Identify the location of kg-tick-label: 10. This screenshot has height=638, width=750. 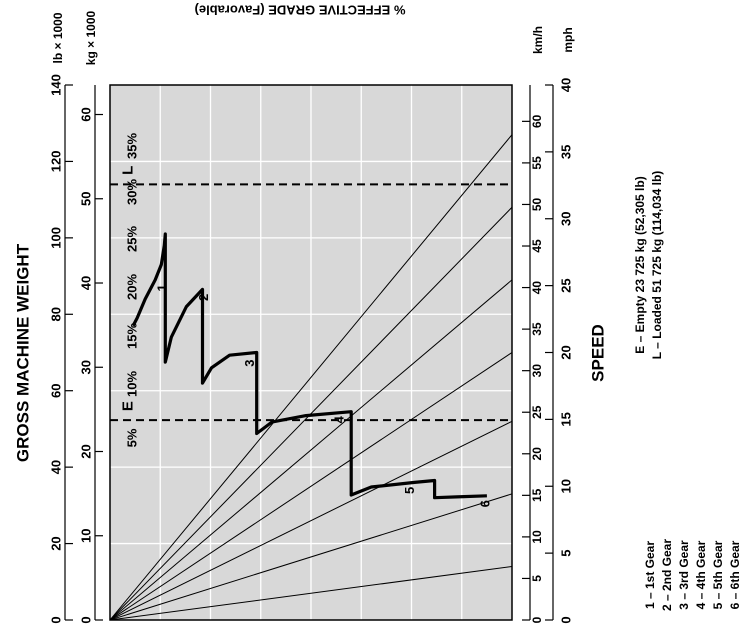
(86, 536).